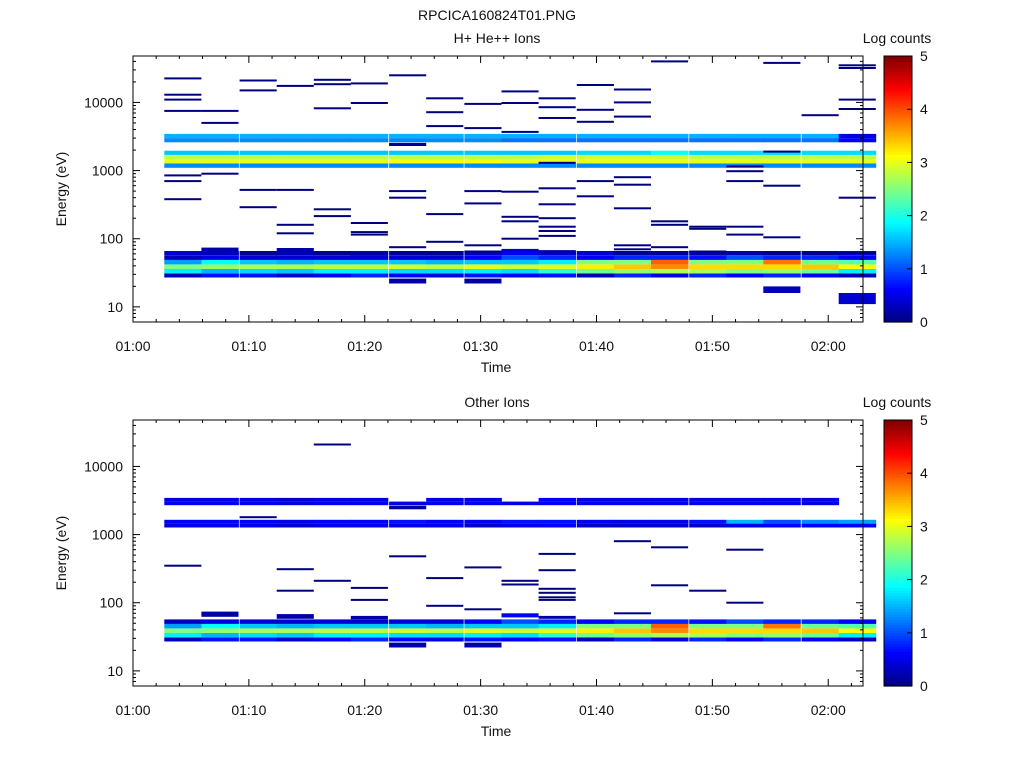  Describe the element at coordinates (115, 307) in the screenshot. I see `y-tick-label: 10` at that location.